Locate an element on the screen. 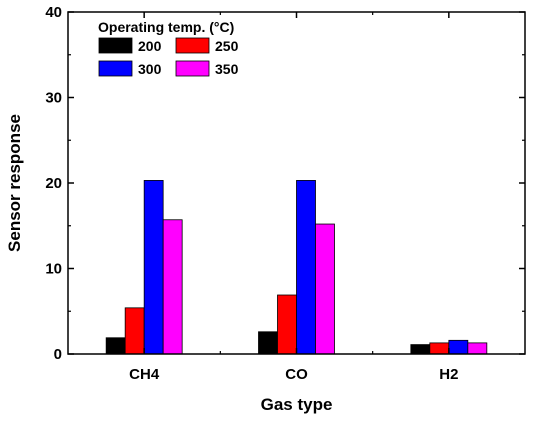  legend-label-350: 350 is located at coordinates (227, 69).